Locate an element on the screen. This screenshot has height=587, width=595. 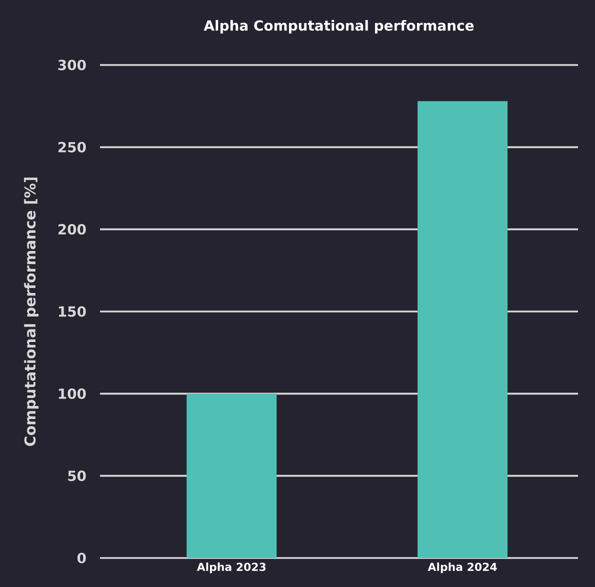
chart-title: Alpha Computational performance is located at coordinates (339, 27).